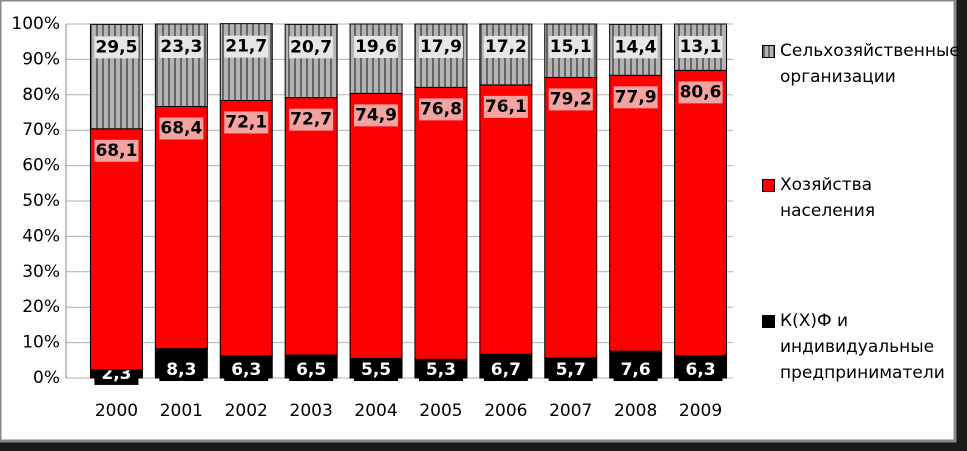  Describe the element at coordinates (41, 272) in the screenshot. I see `y-tick-label: 30%` at that location.